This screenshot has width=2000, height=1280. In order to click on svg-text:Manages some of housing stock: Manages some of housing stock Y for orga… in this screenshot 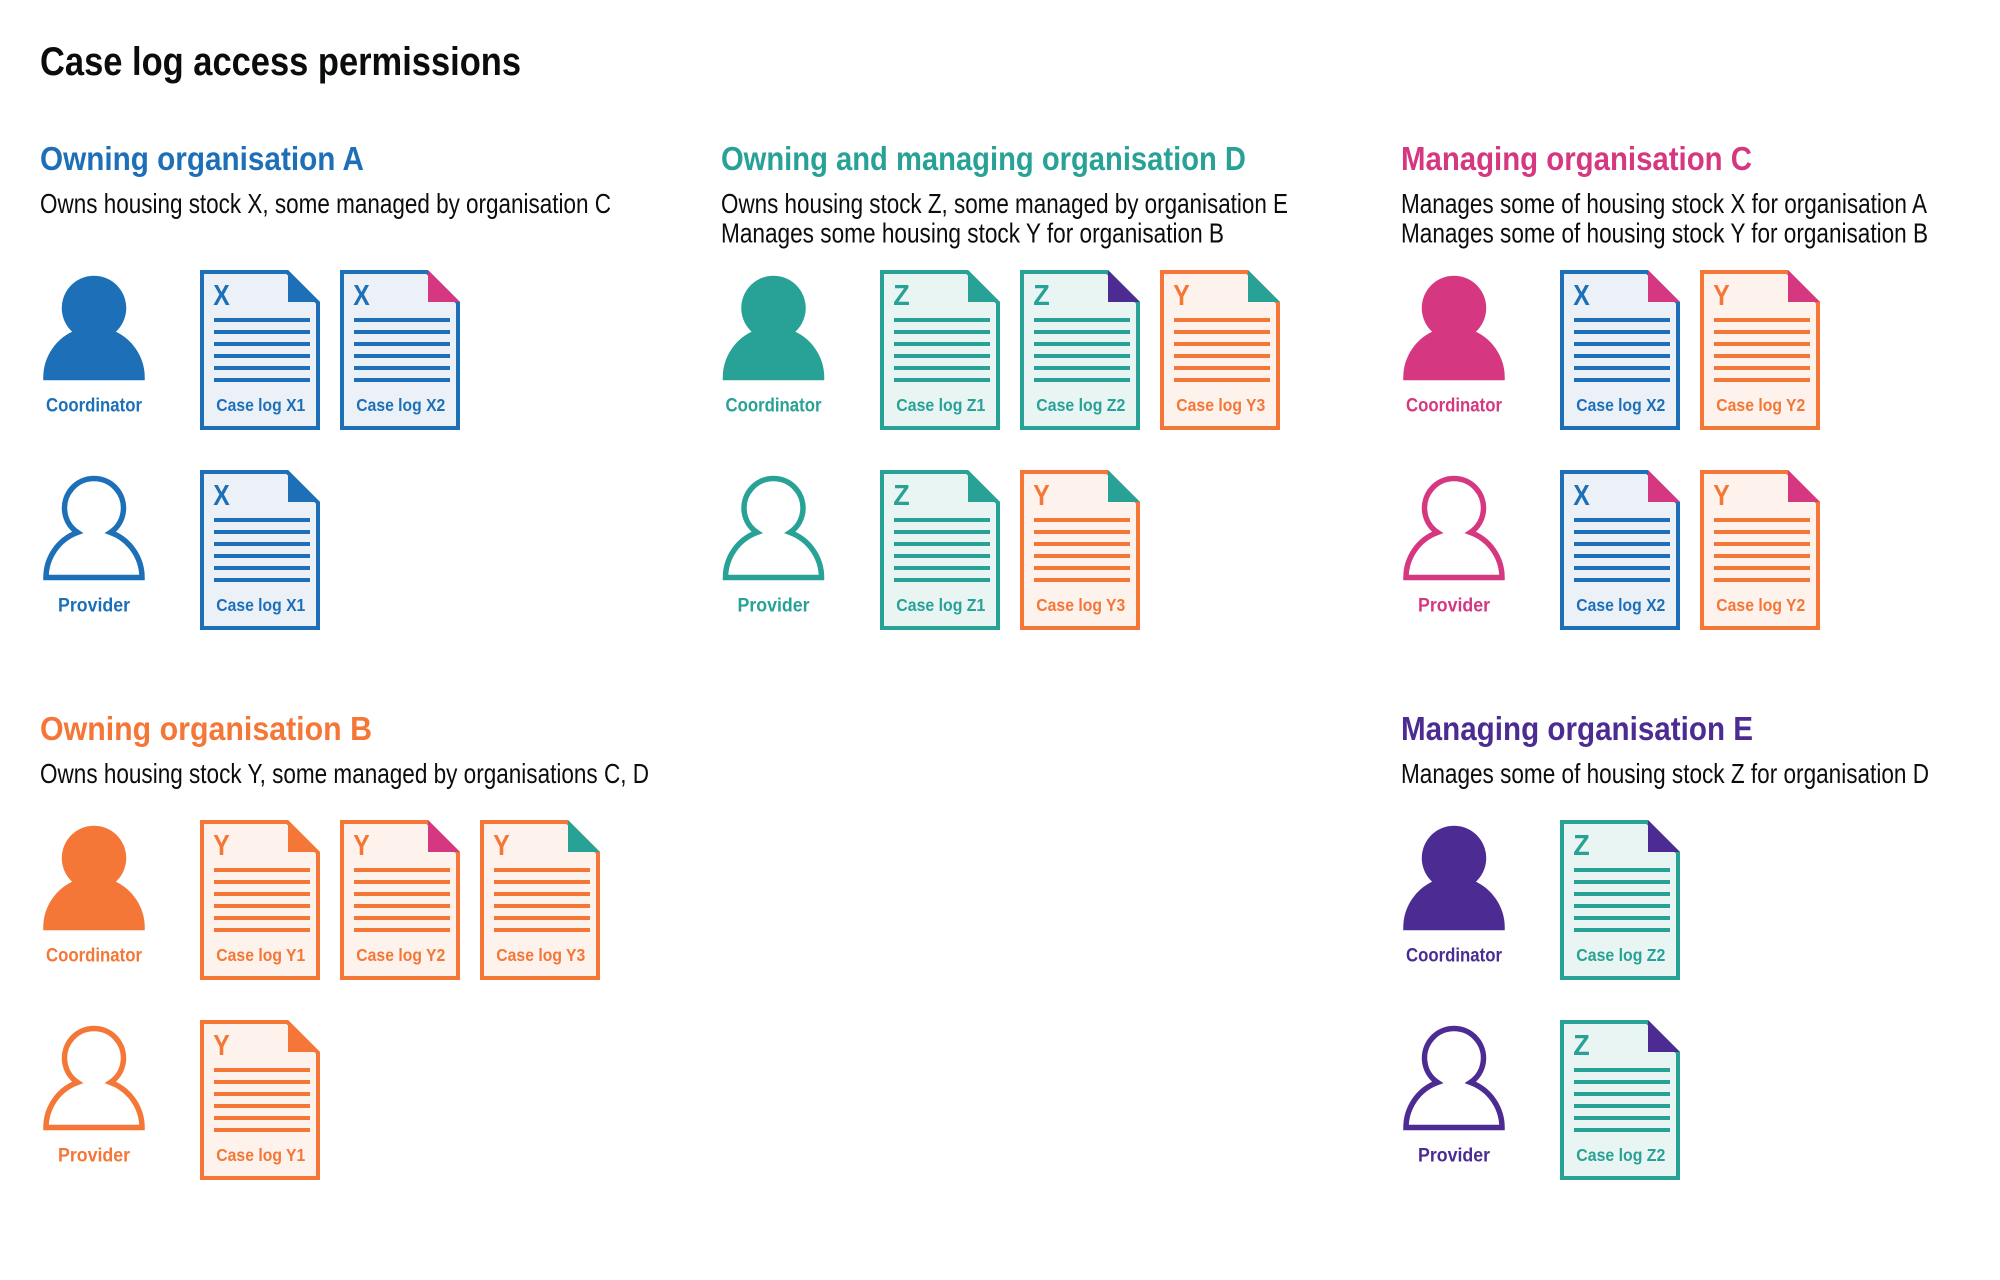, I will do `click(1664, 233)`.